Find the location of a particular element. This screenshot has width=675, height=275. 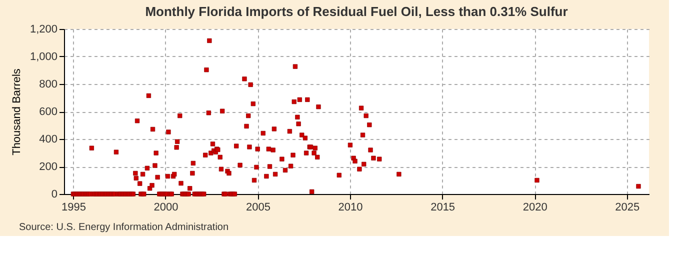

y-tick-label: 800 is located at coordinates (48, 84).